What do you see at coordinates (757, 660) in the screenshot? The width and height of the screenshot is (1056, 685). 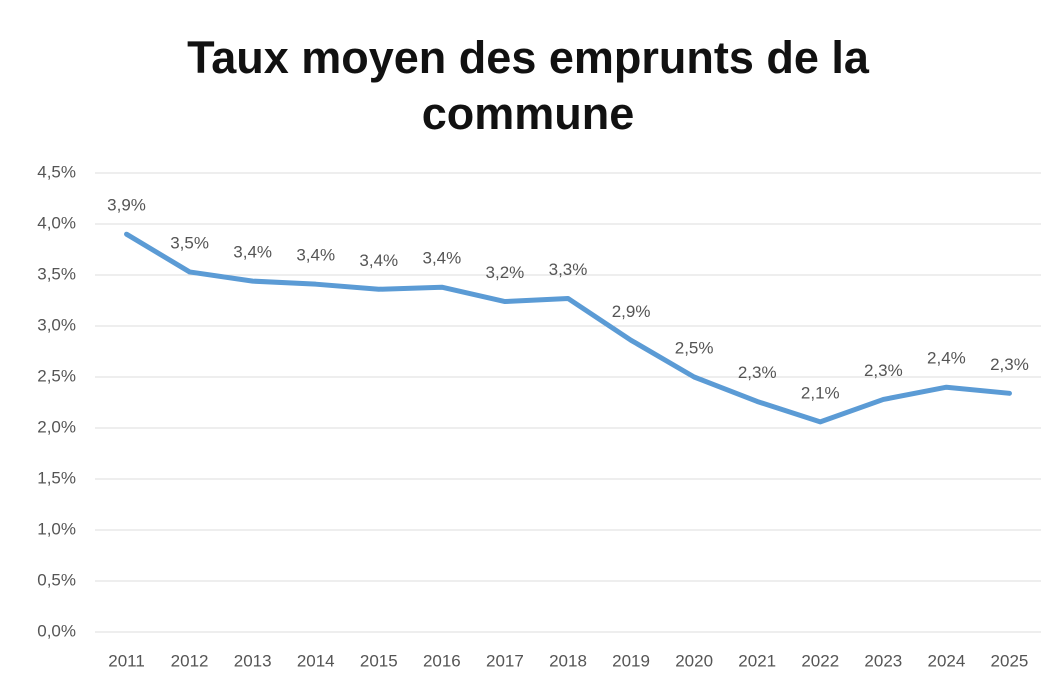 I see `x-tick-label: 2021` at bounding box center [757, 660].